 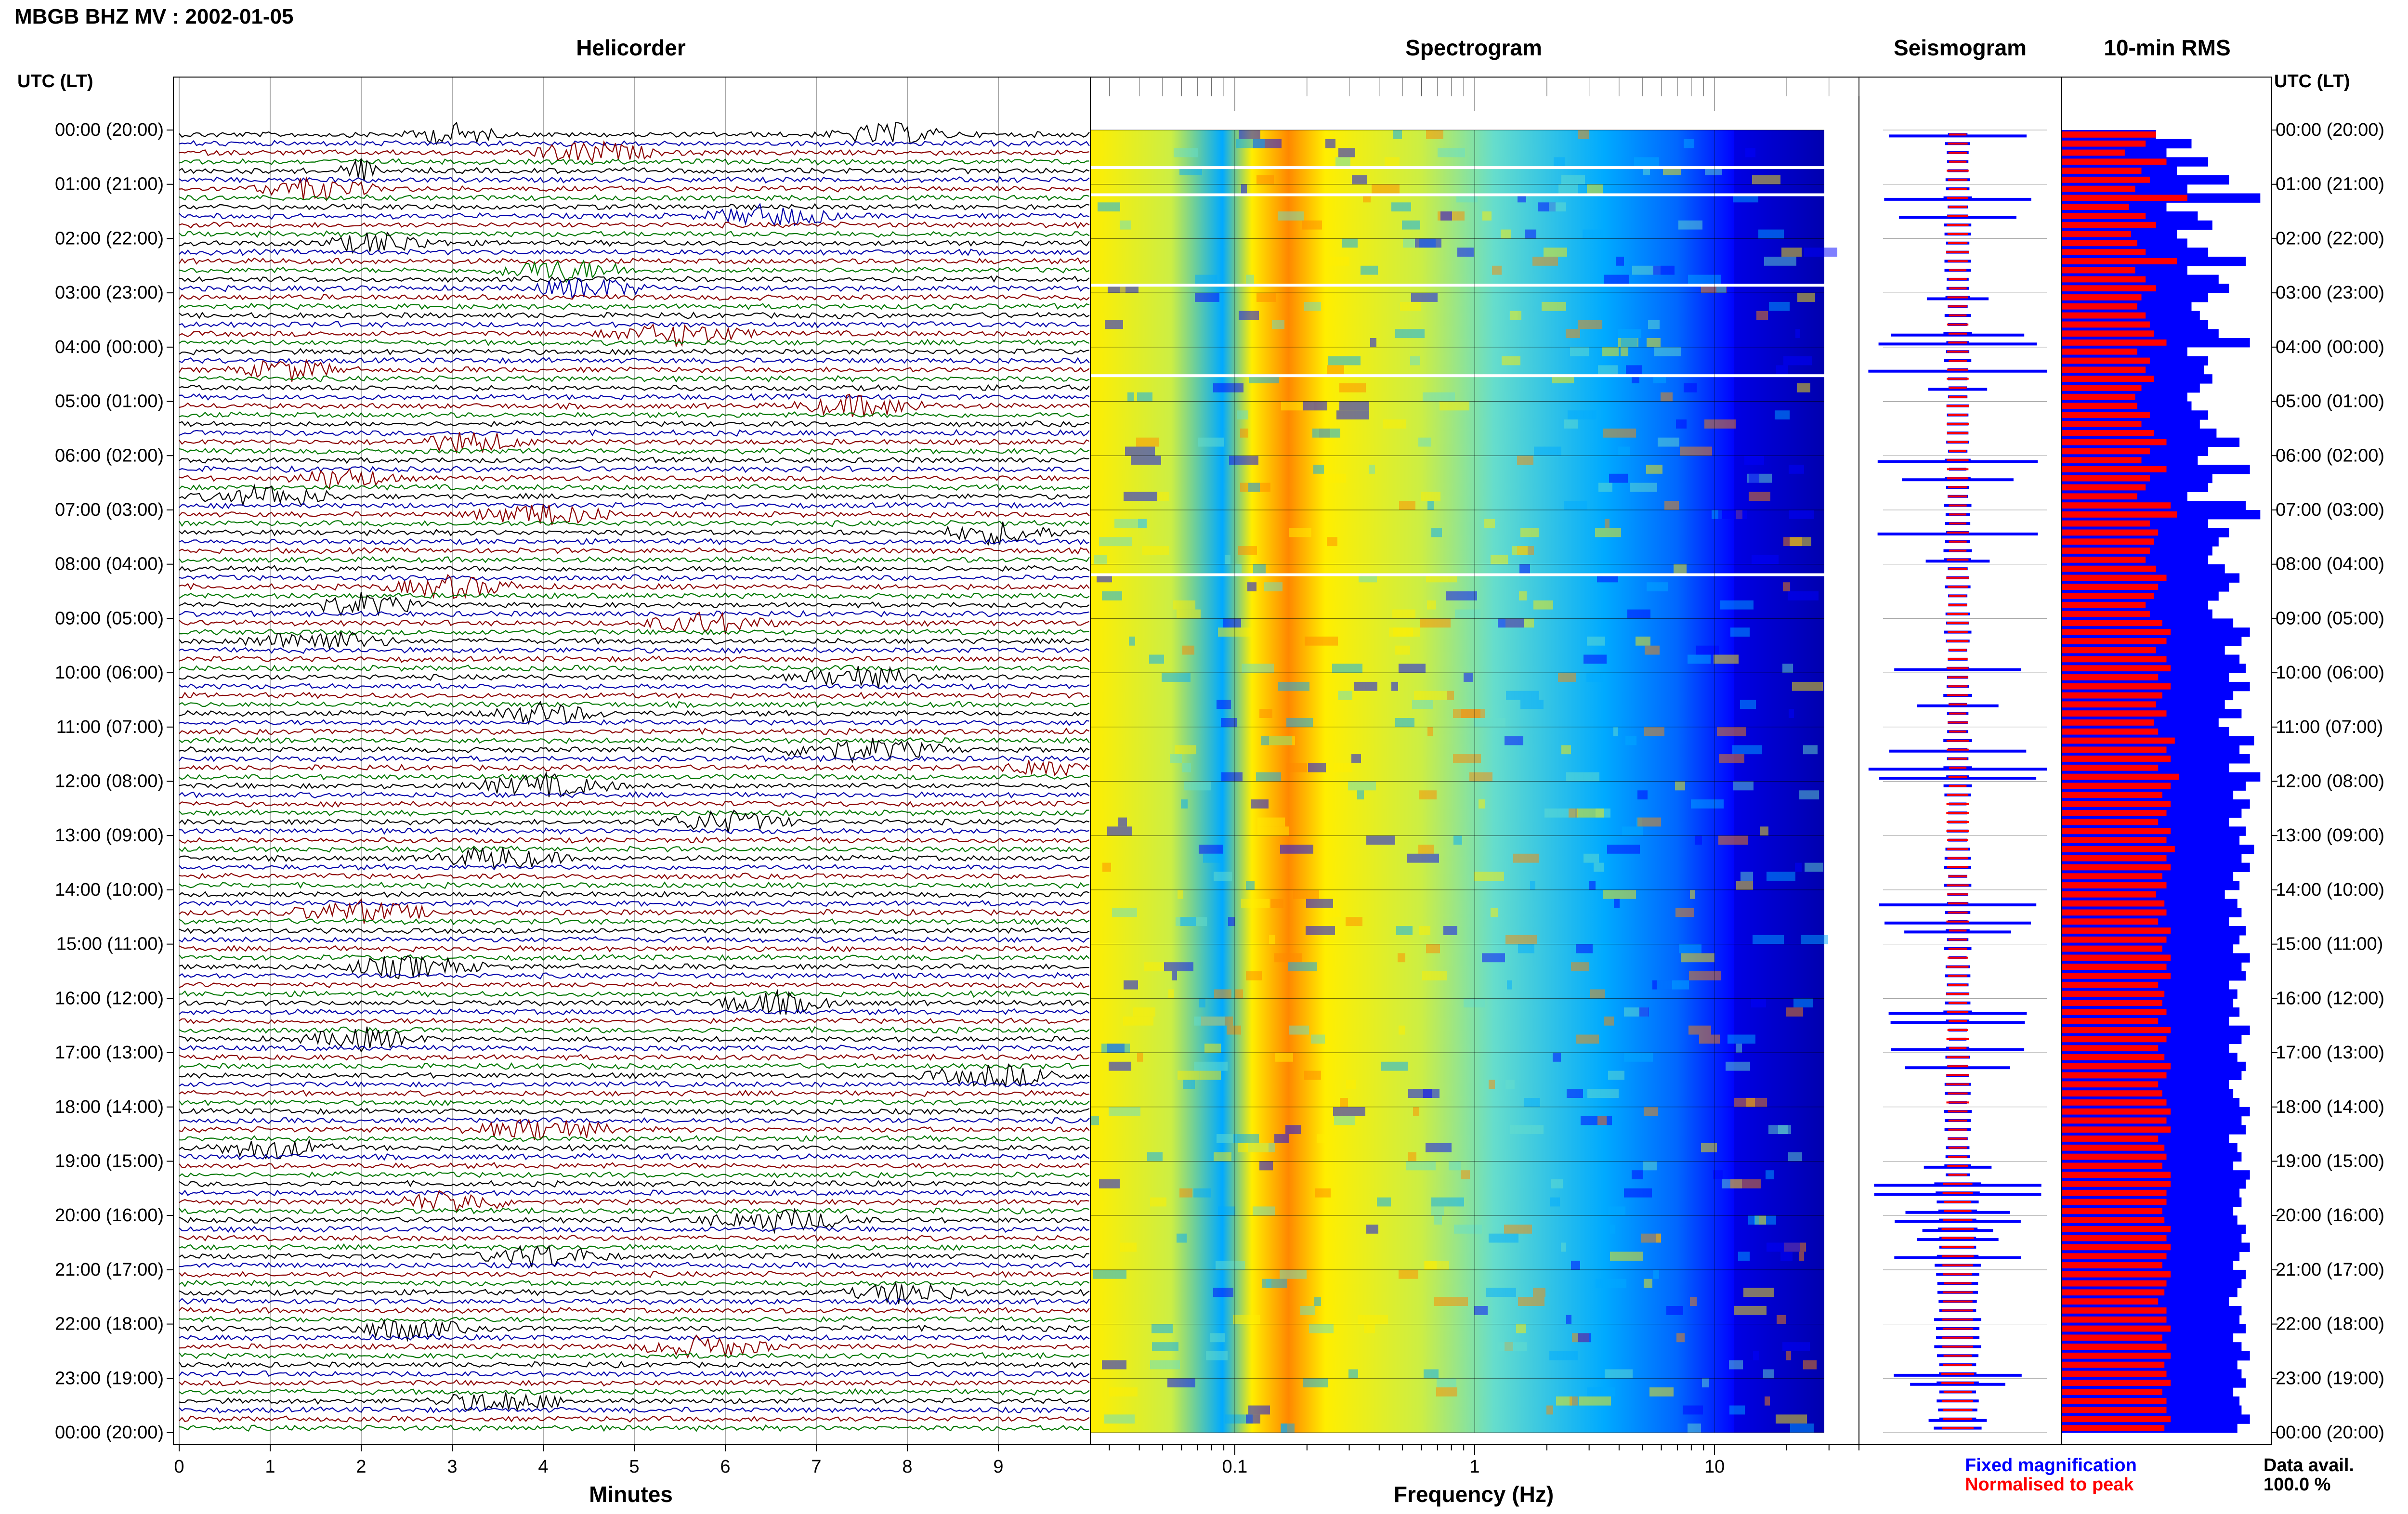 I want to click on spectrogram-gap-line, so click(x=1457, y=168).